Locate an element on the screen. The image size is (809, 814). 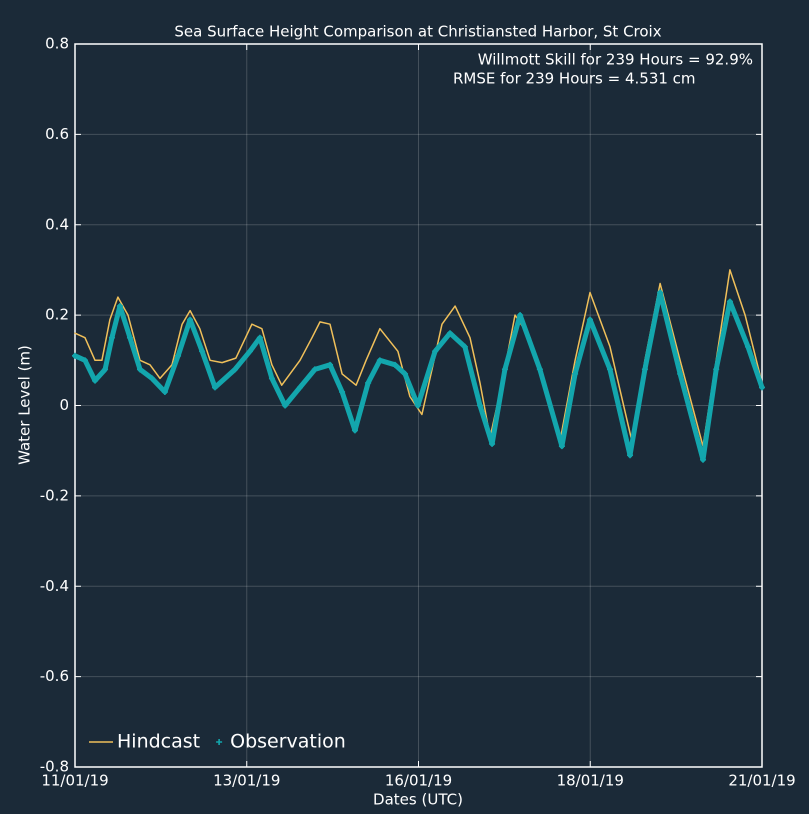
legend-label: Observation is located at coordinates (288, 742).